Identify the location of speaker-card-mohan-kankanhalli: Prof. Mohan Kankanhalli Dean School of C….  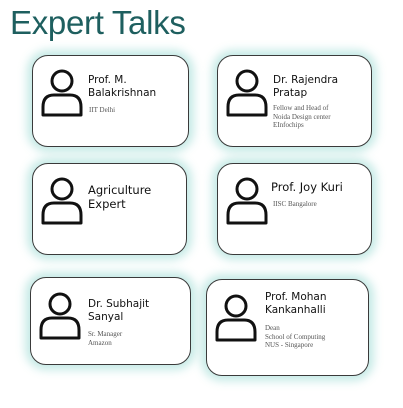
(287, 327).